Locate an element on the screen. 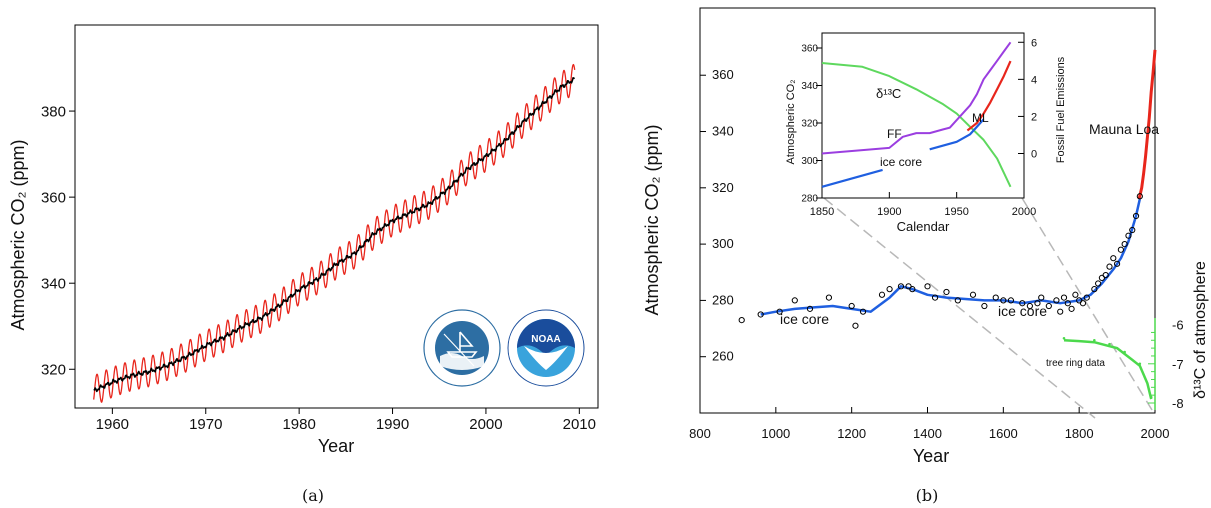  annotation-tree-ring: tree ring data is located at coordinates (1075, 363).